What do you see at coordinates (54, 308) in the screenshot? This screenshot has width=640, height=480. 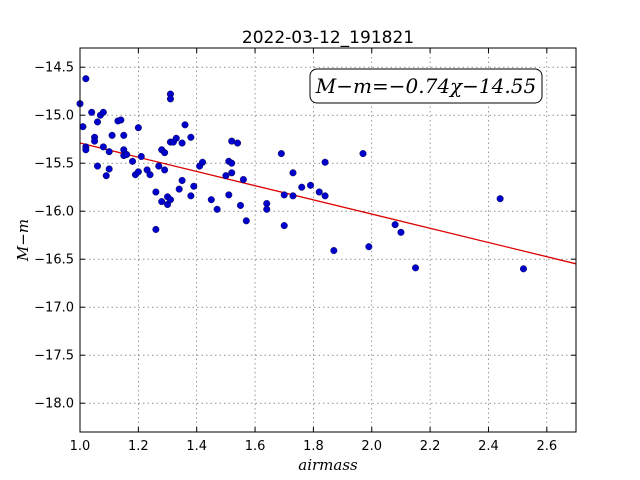 I see `y-tick-label: −17.0` at bounding box center [54, 308].